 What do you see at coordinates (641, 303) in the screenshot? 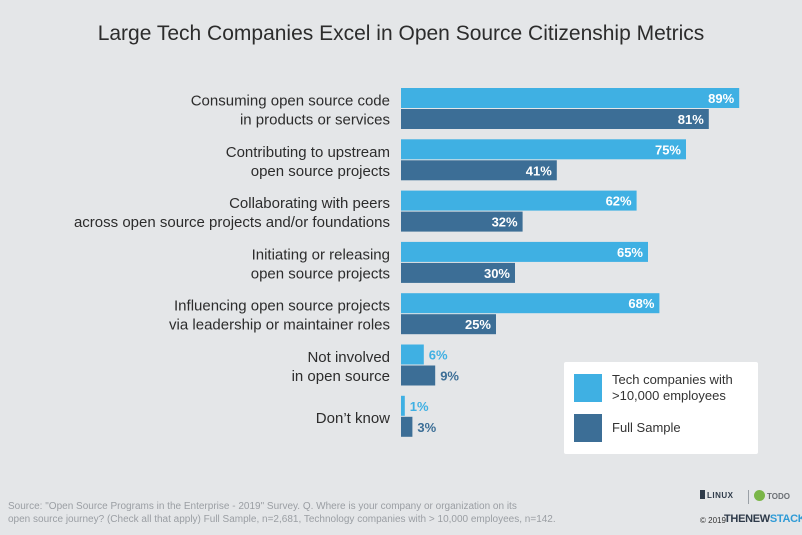
I see `bar-label-tech-4: 68%` at bounding box center [641, 303].